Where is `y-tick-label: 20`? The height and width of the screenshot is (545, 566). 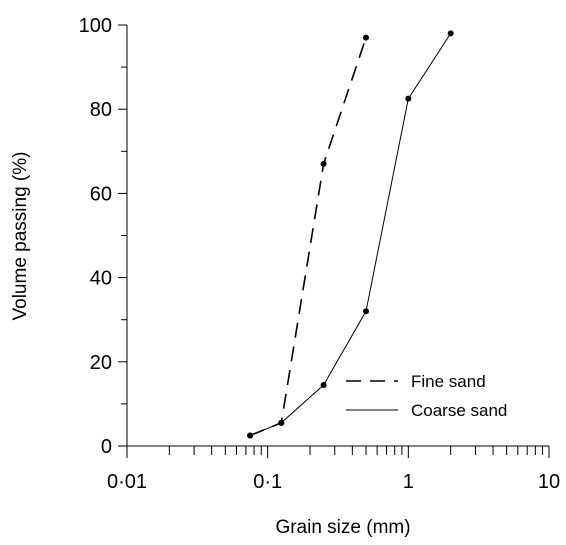 y-tick-label: 20 is located at coordinates (101, 363).